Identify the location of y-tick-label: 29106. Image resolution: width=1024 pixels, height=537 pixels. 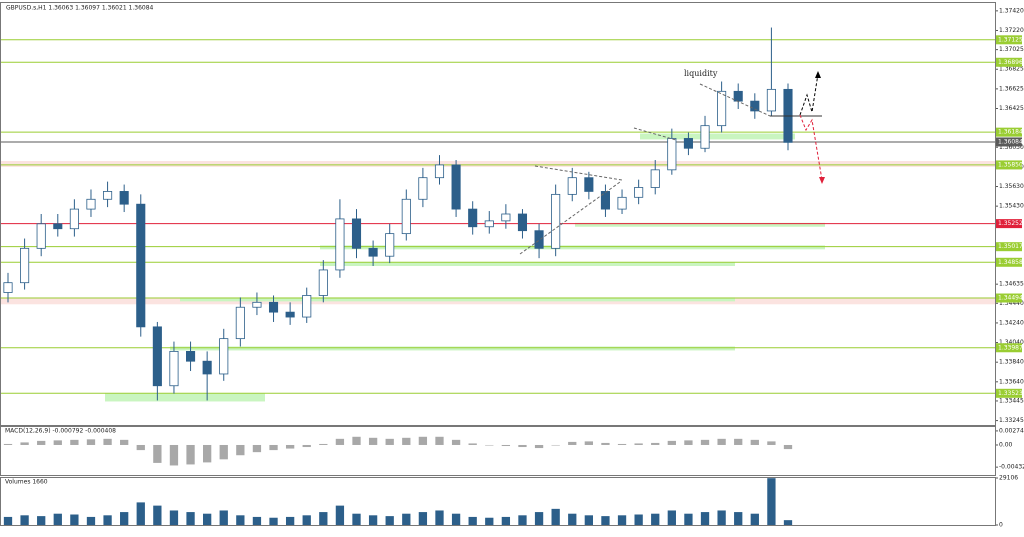
(1008, 478).